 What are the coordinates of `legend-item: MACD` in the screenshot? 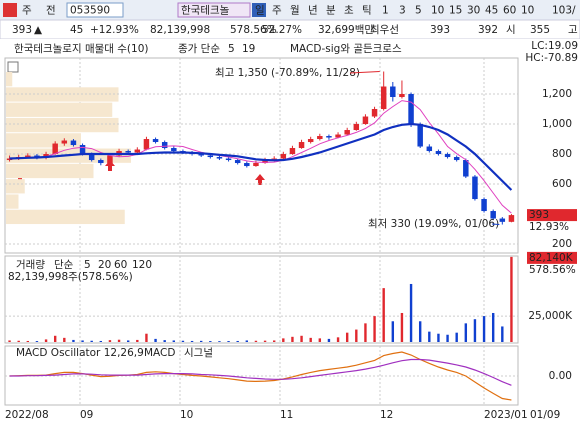 It's located at (159, 353).